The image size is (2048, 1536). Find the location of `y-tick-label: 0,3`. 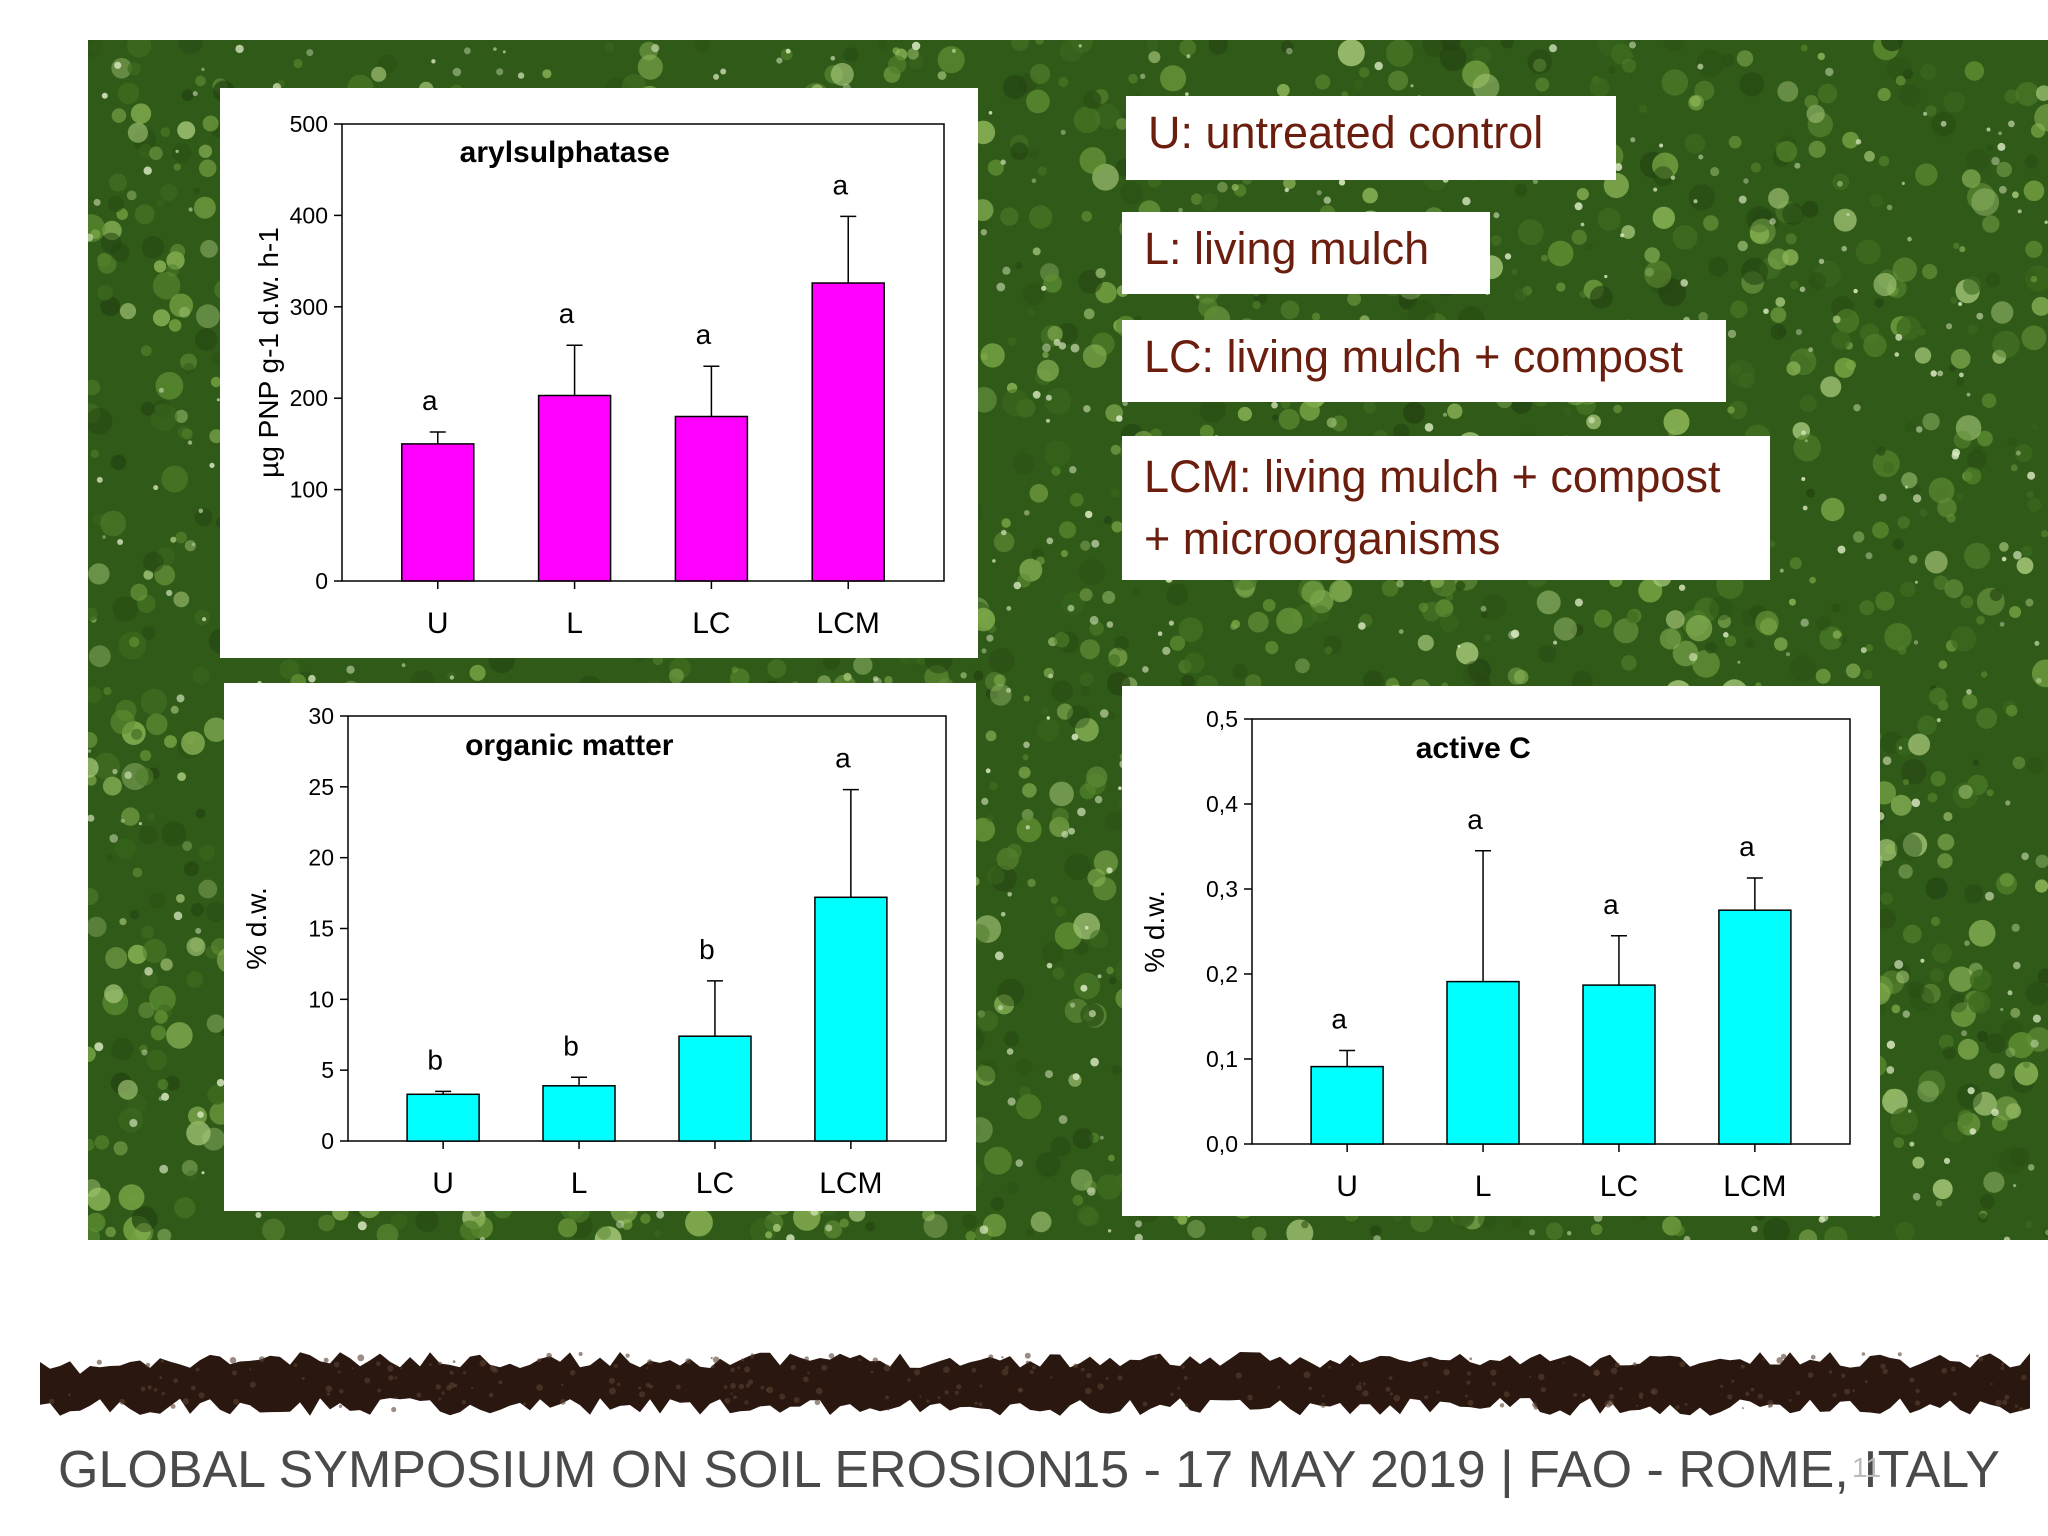

y-tick-label: 0,3 is located at coordinates (1222, 889).